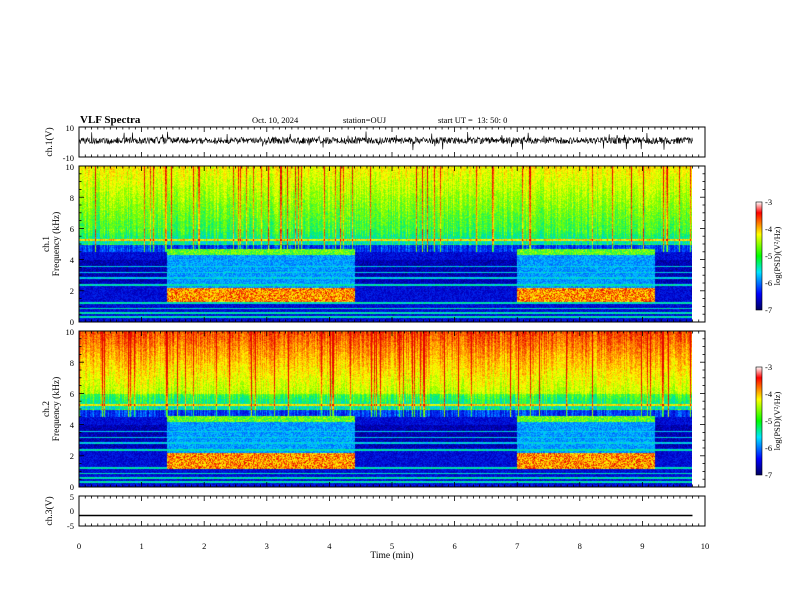  Describe the element at coordinates (777, 420) in the screenshot. I see `ch2-colorbar-label: log(PSD)(V²/Hz)` at that location.